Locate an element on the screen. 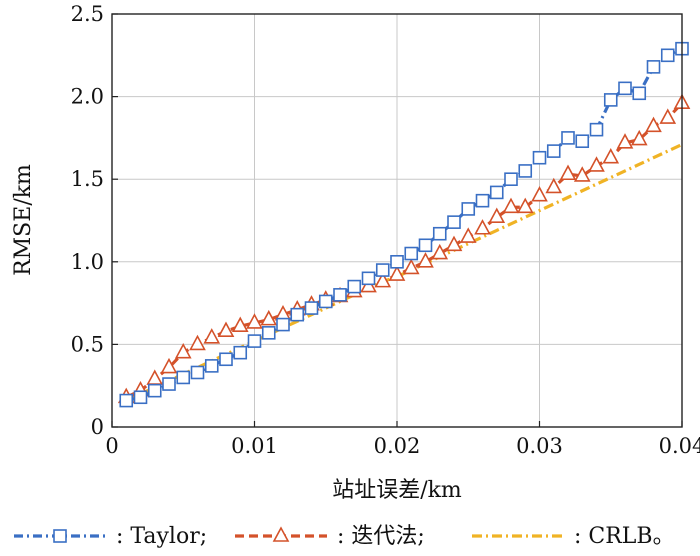 The width and height of the screenshot is (700, 556). legend-label: : CRLB。 is located at coordinates (624, 536).